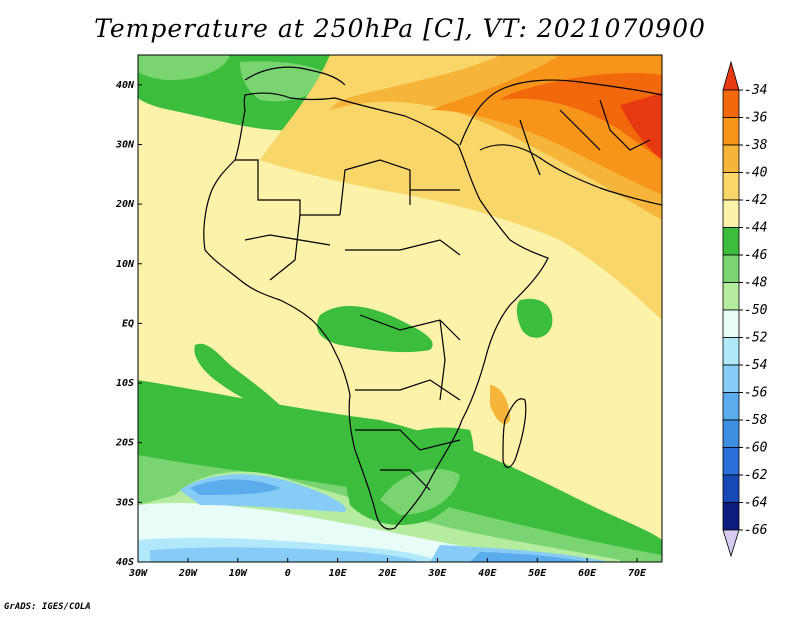 The image size is (800, 618). What do you see at coordinates (756, 475) in the screenshot?
I see `colorbar-label: -62` at bounding box center [756, 475].